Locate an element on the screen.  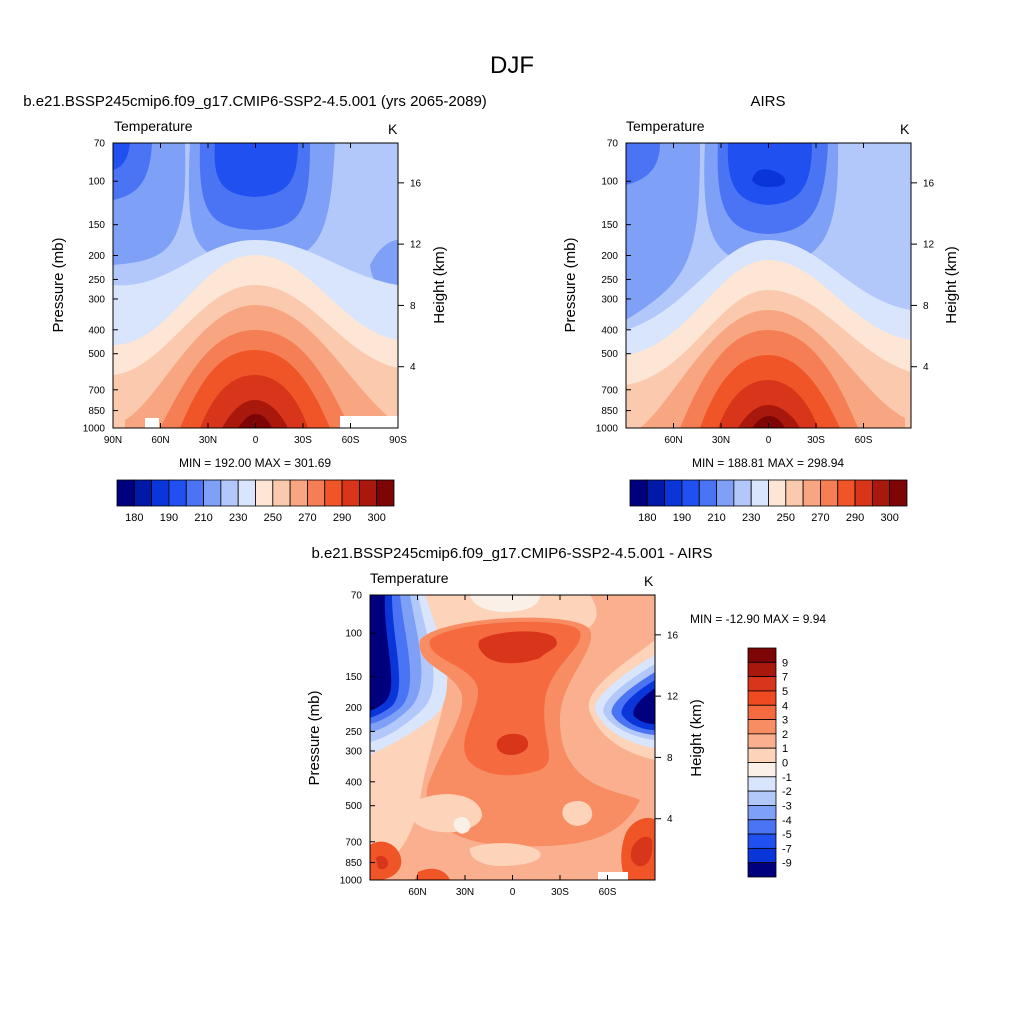
colorbar-label: 4 is located at coordinates (785, 706).